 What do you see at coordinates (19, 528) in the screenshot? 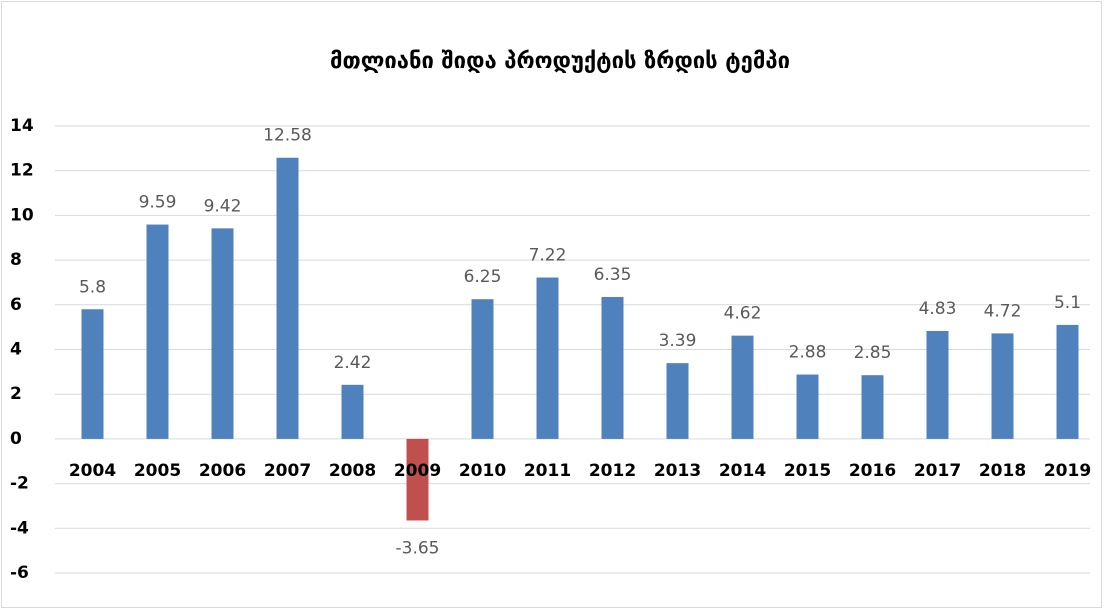
I see `y-tick-label: -4` at bounding box center [19, 528].